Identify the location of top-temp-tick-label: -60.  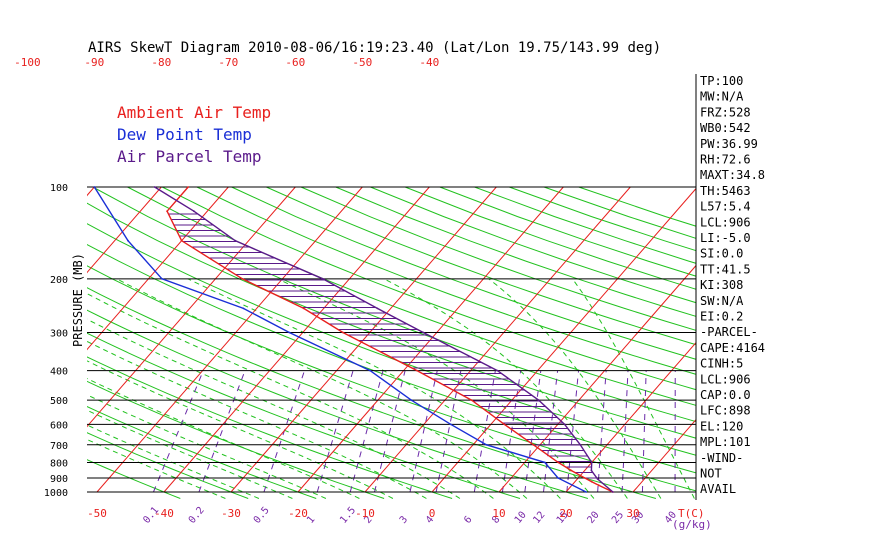
(295, 62).